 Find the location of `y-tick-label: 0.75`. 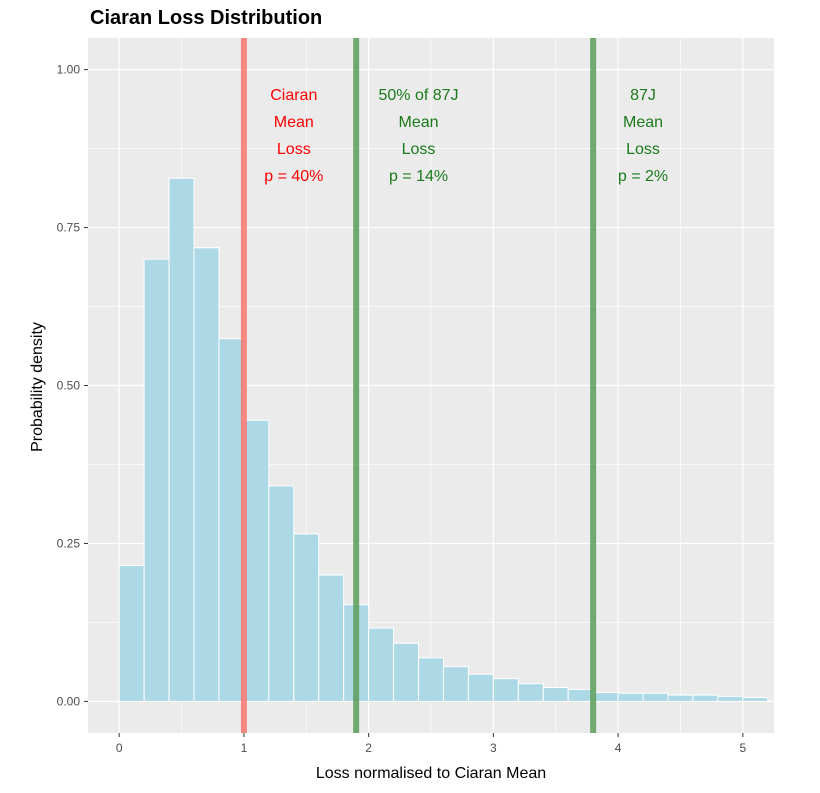

y-tick-label: 0.75 is located at coordinates (69, 228).